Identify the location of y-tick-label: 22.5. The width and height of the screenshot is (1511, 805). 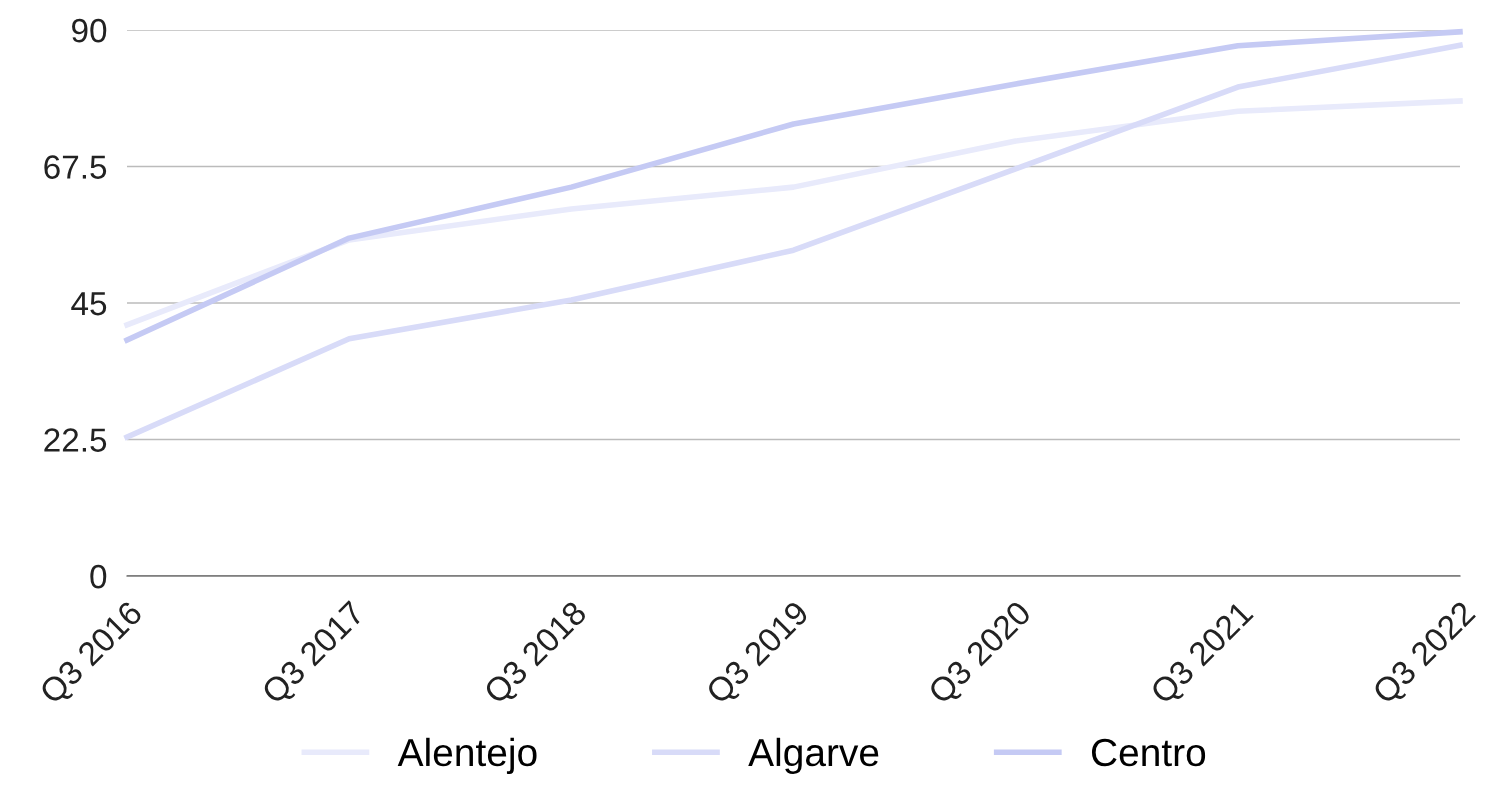
(75, 440).